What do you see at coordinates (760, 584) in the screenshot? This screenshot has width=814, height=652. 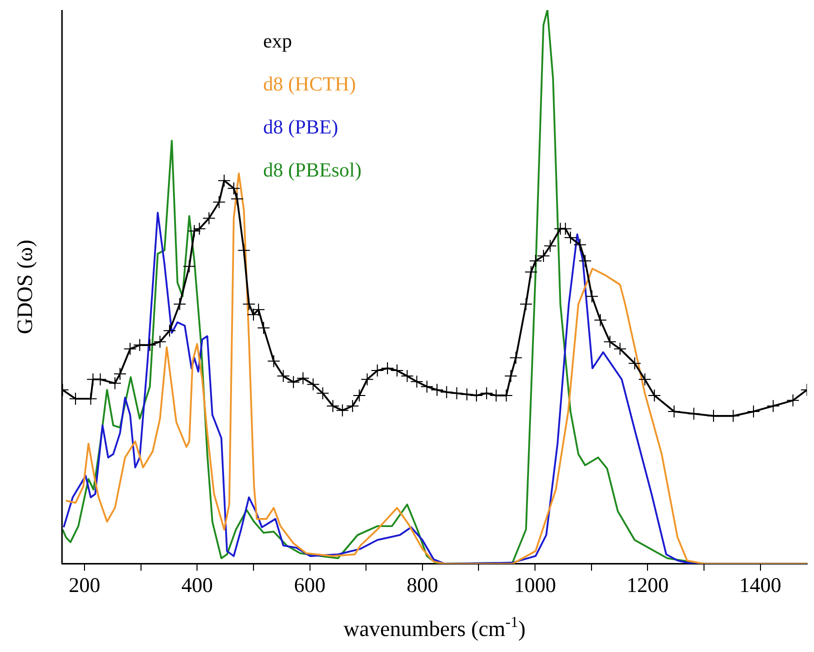 I see `x-tick-label: 1400` at bounding box center [760, 584].